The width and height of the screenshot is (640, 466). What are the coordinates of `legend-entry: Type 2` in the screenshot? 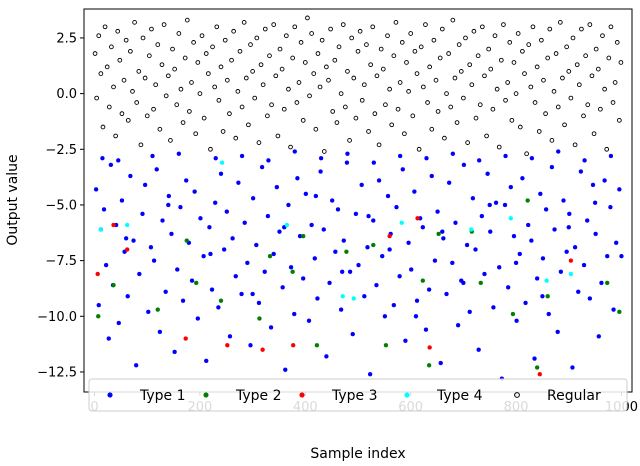 It's located at (242, 396).